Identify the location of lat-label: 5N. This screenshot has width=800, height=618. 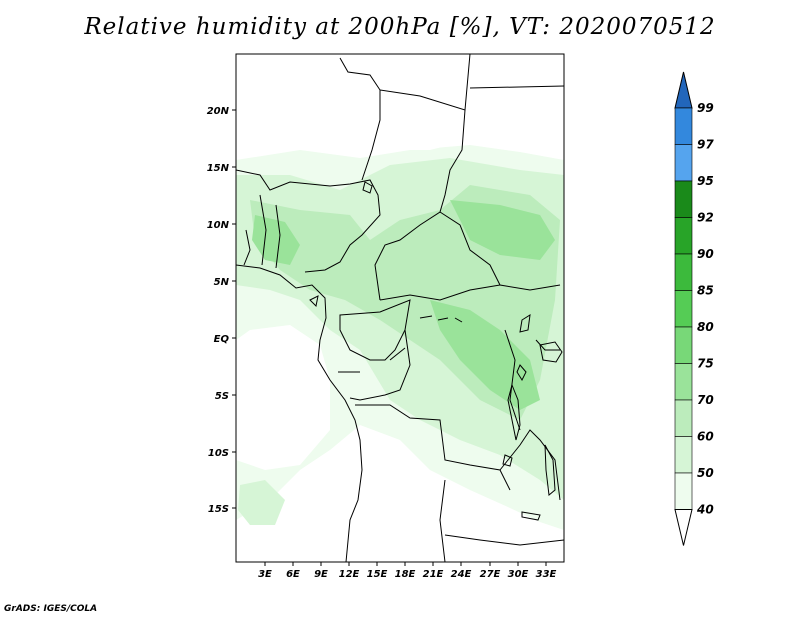
(222, 282).